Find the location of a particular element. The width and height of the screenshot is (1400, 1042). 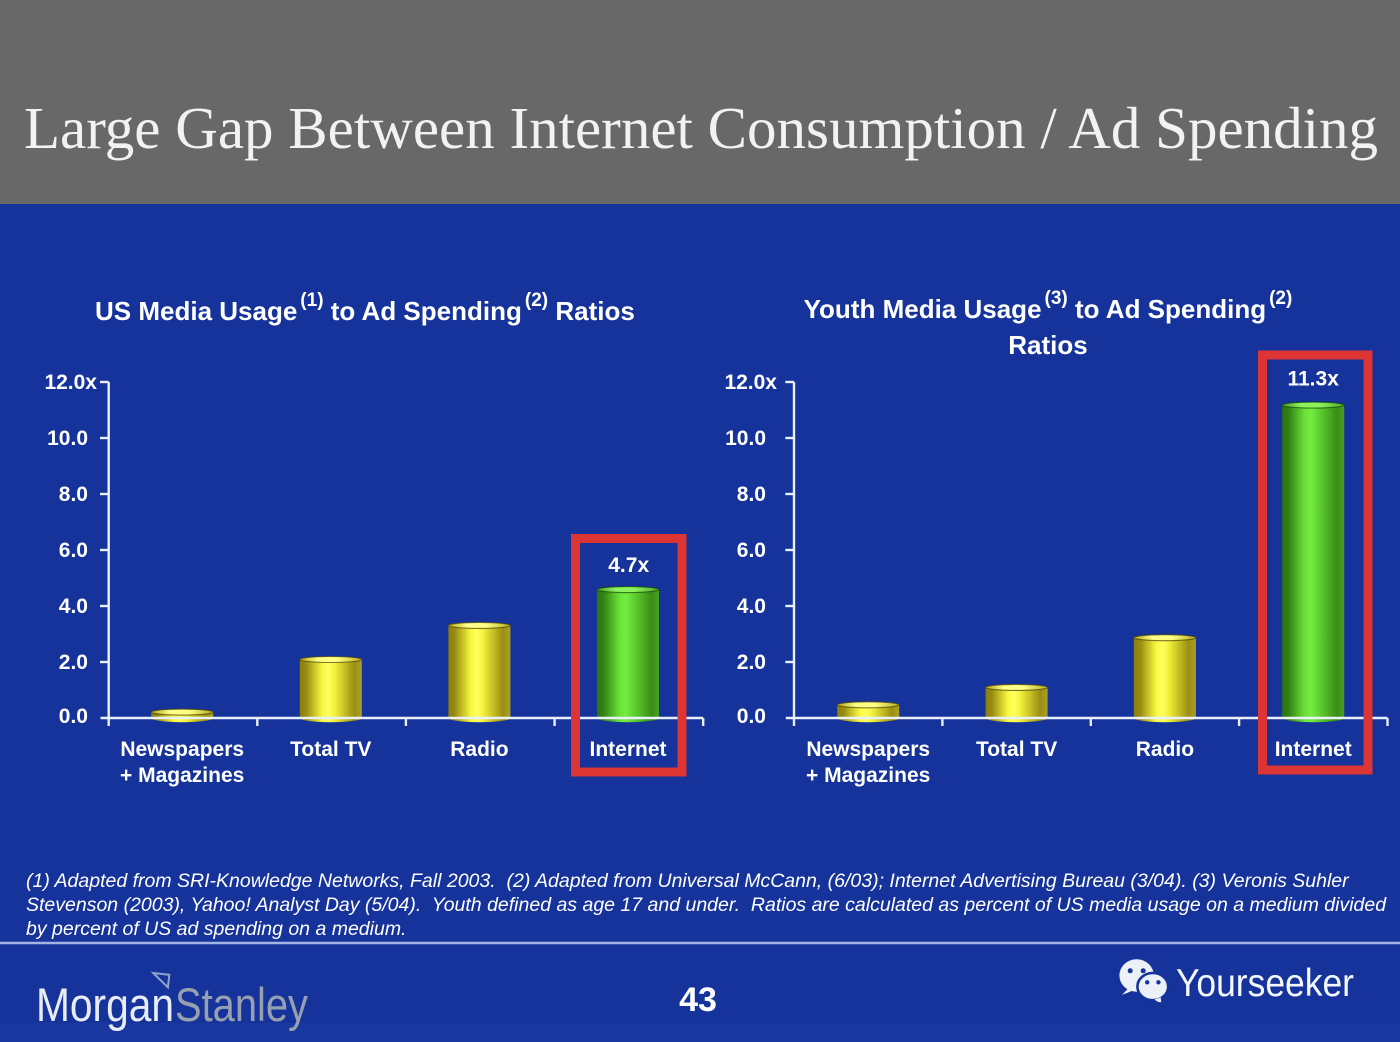

svg-text: 43 is located at coordinates (698, 1000).